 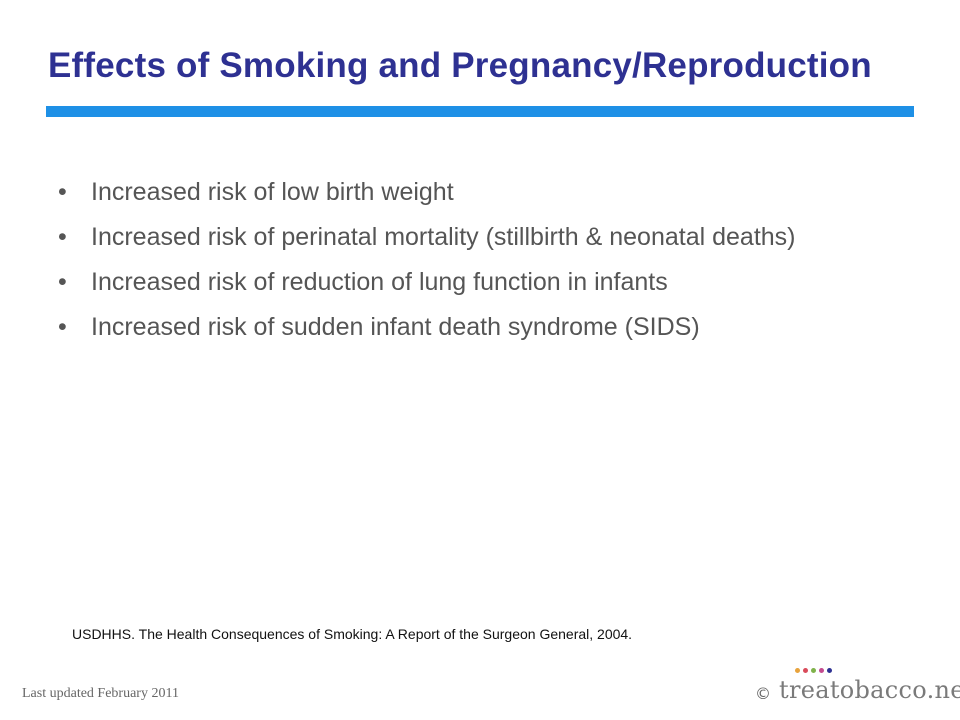 I want to click on bullet-text: Increased risk of low birth weight, so click(x=272, y=192).